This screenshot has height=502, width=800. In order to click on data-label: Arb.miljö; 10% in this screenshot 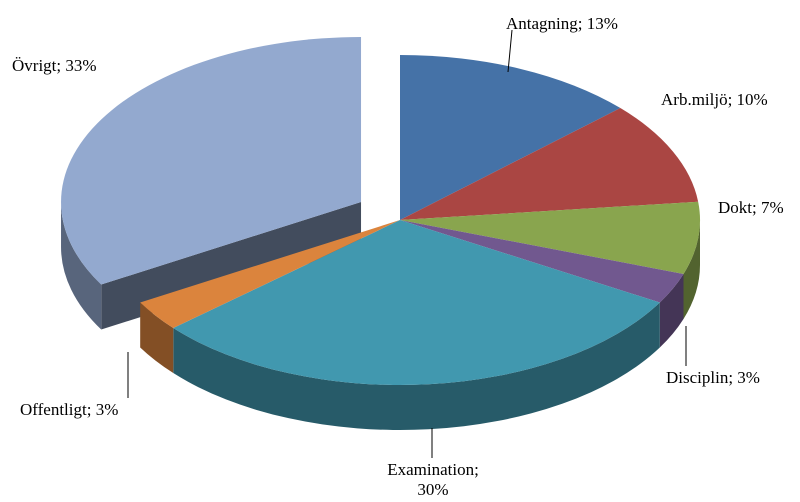, I will do `click(714, 99)`.